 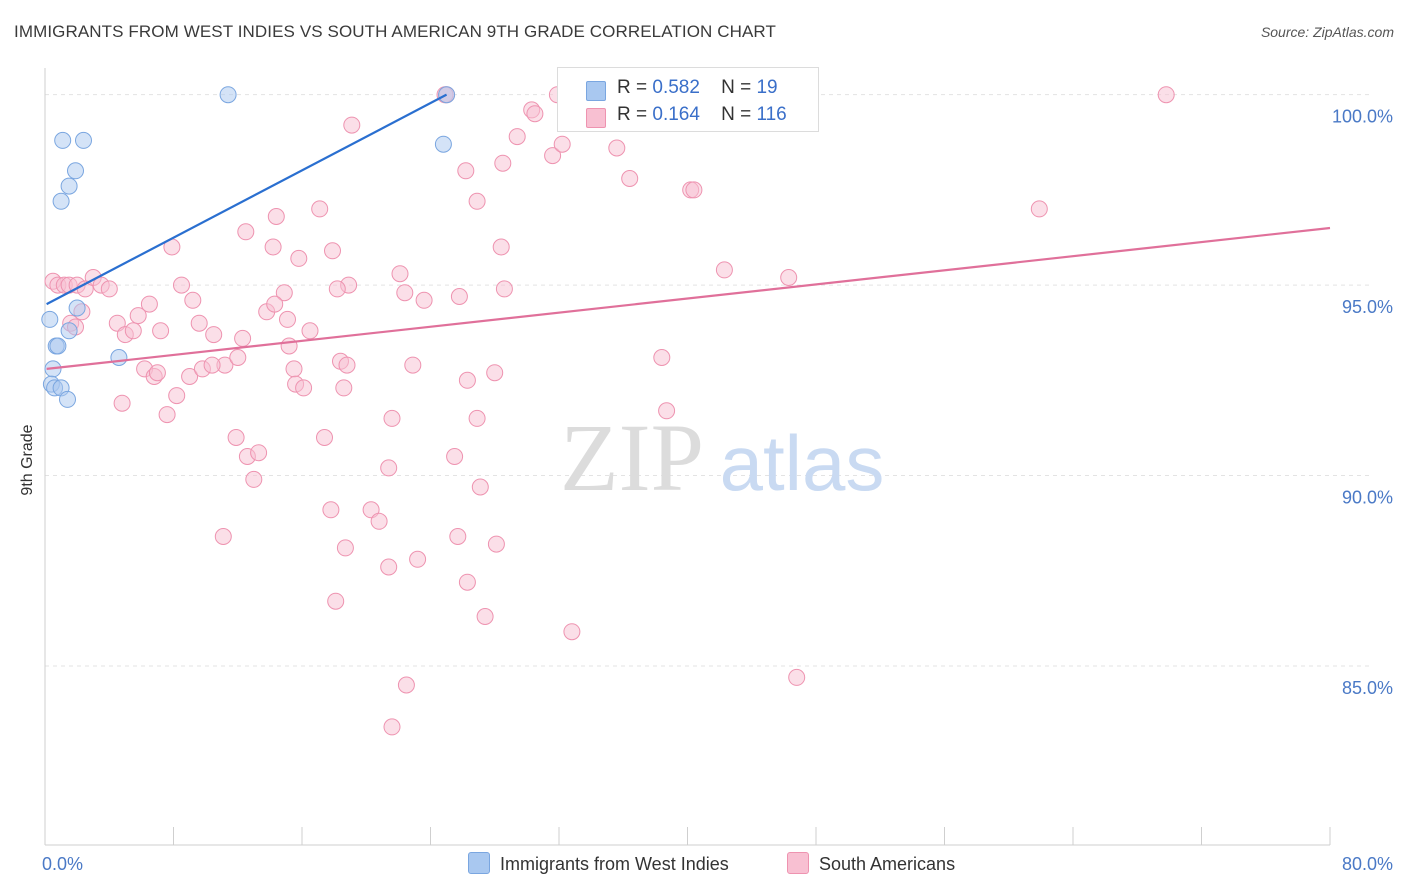 I want to click on stats-legend: R = 0.582 N = 19 R = 0.164 N = 116, so click(x=688, y=99).